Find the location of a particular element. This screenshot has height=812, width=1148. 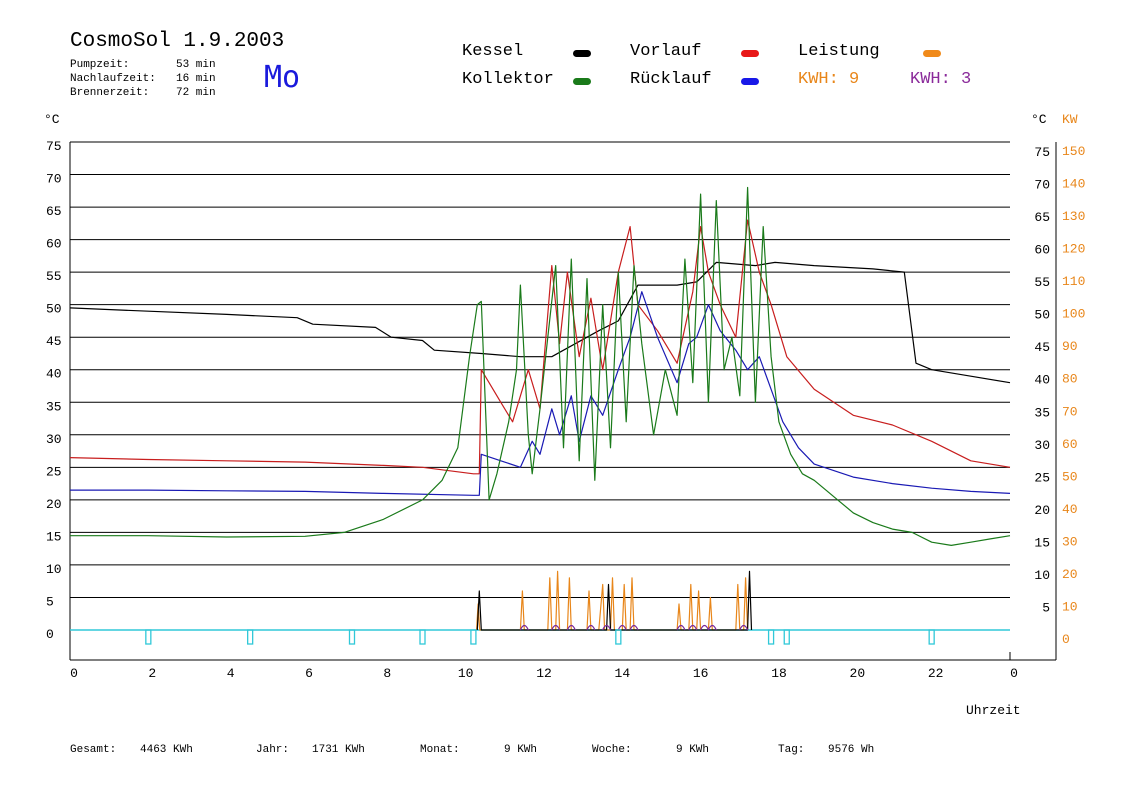

y-tick-kw-130: 130 is located at coordinates (1073, 216).